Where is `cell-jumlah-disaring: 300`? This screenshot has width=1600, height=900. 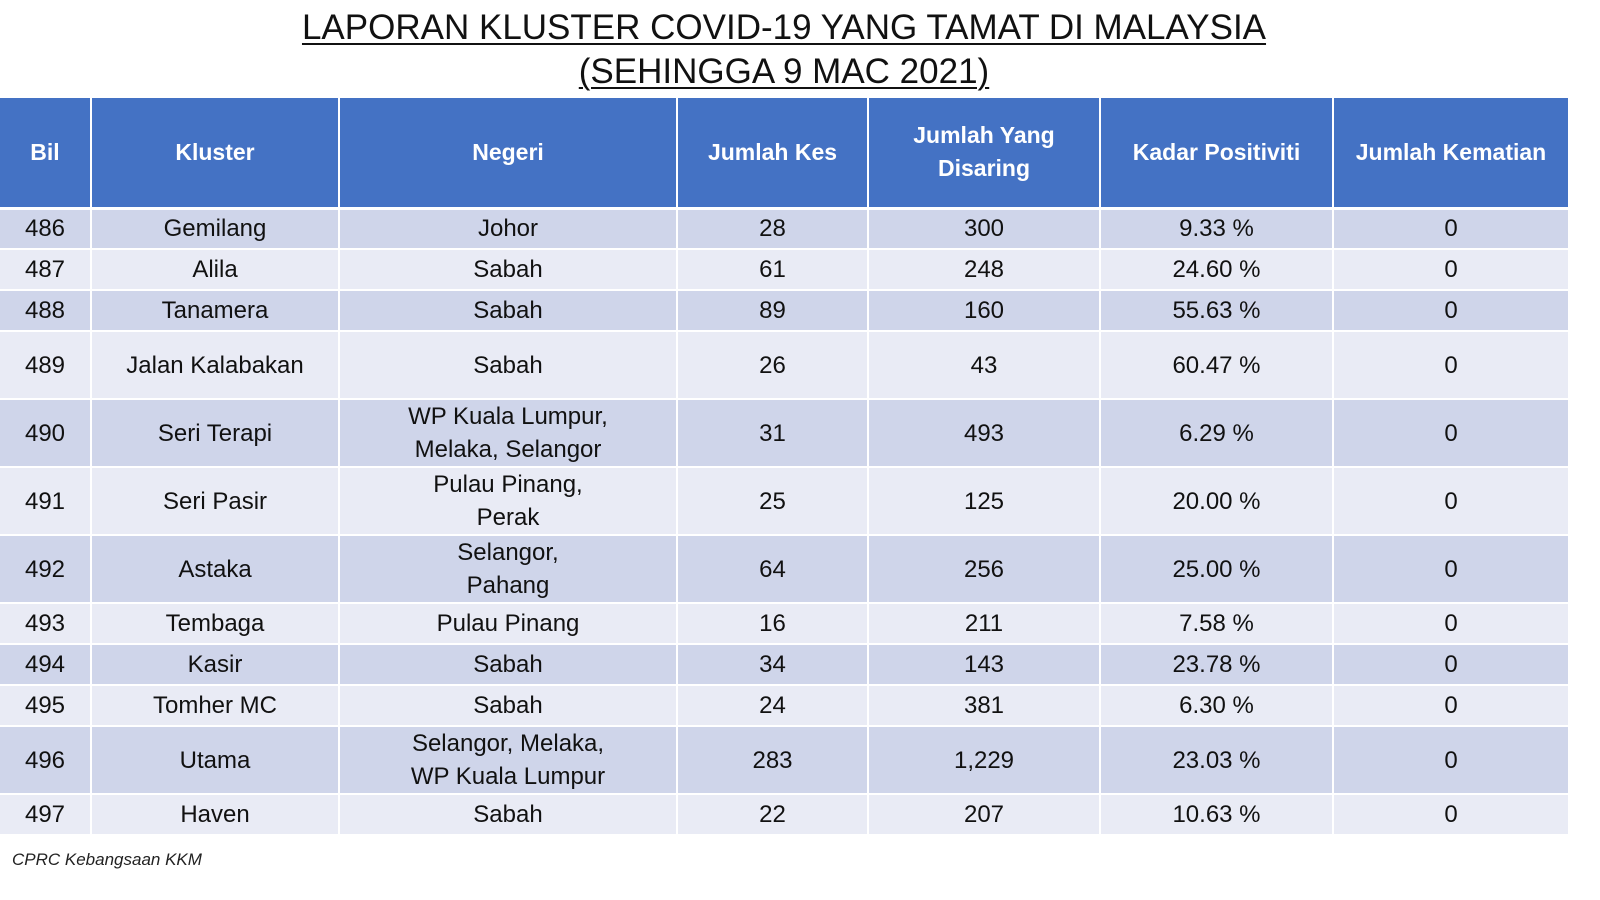 cell-jumlah-disaring: 300 is located at coordinates (984, 229).